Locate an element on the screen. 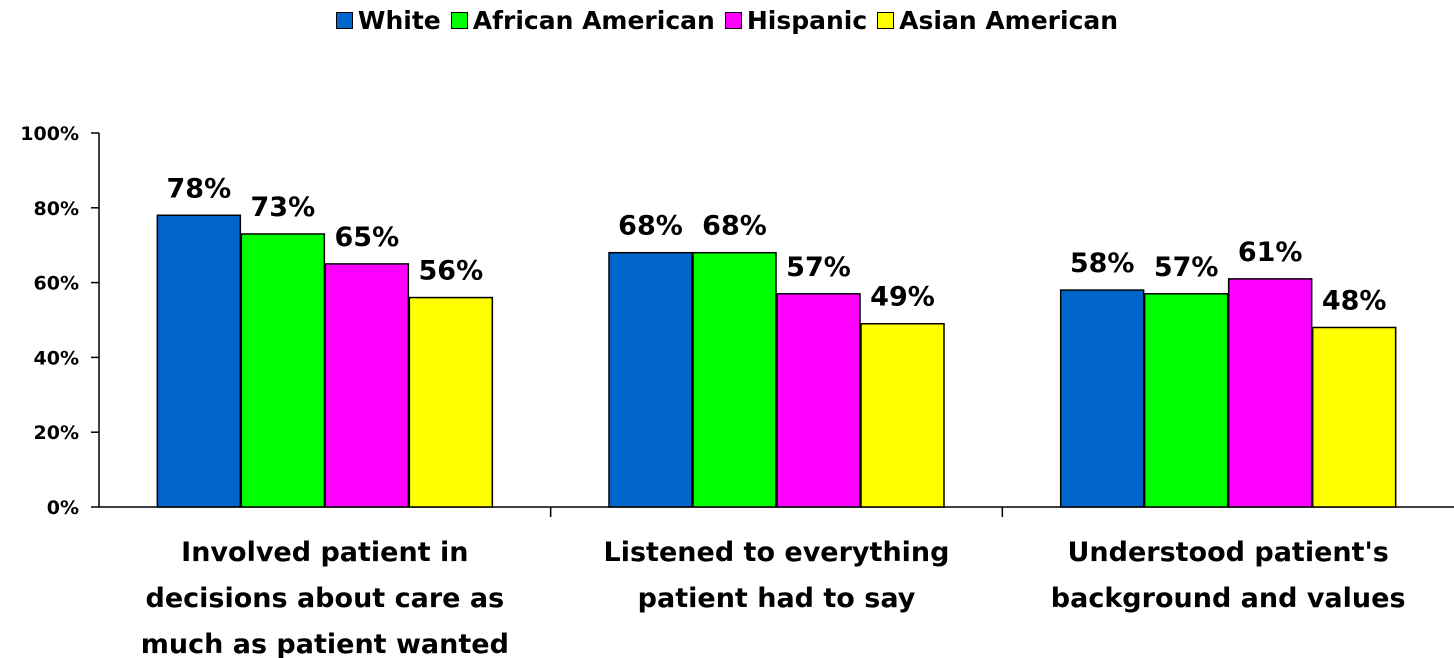  legend-label: White is located at coordinates (399, 20).